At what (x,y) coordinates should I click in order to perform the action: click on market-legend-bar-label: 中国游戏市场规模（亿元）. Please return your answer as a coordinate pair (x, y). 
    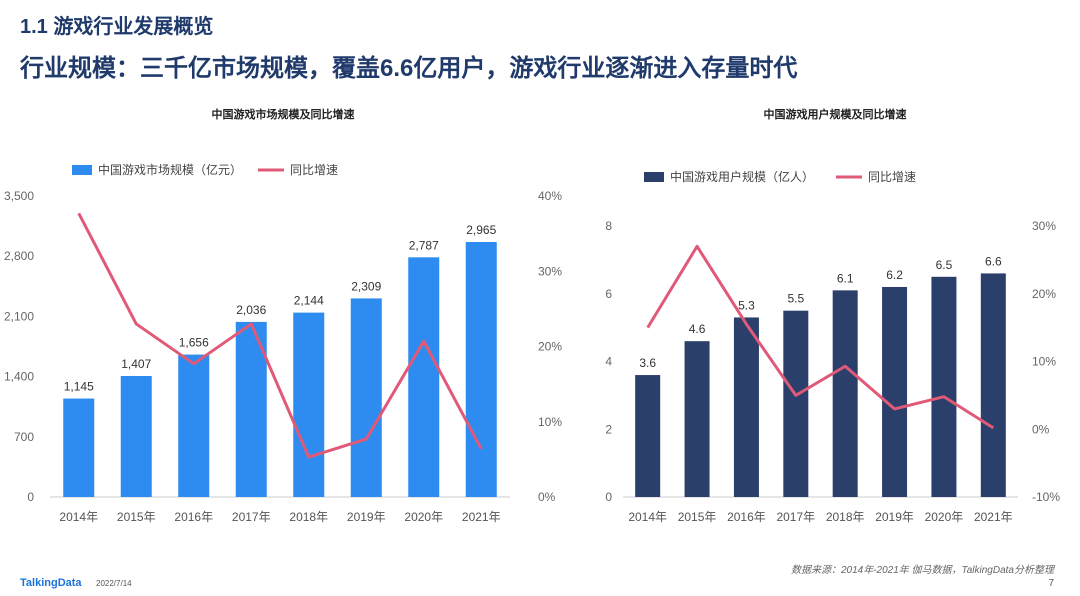
    Looking at the image, I should click on (170, 169).